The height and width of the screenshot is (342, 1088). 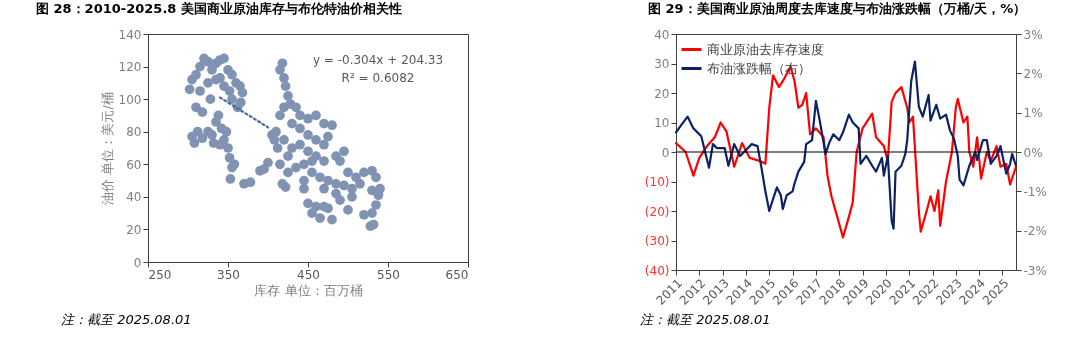 What do you see at coordinates (308, 290) in the screenshot?
I see `x-axis-title: 库存 单位：百万桶` at bounding box center [308, 290].